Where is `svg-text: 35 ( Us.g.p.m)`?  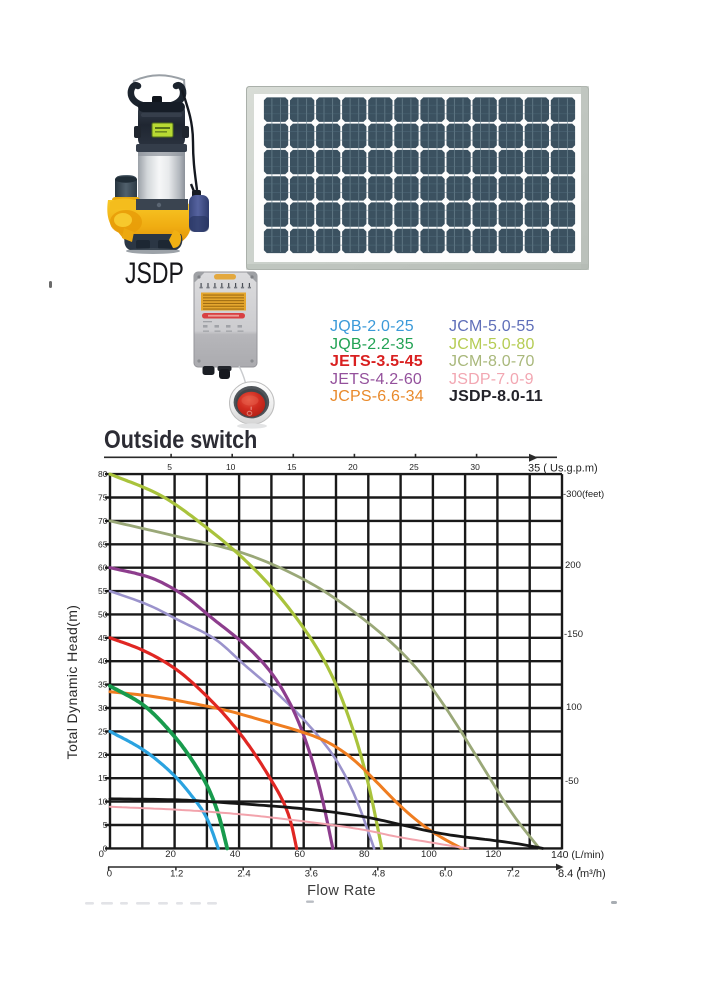
svg-text: 35 ( Us.g.p.m) is located at coordinates (563, 469).